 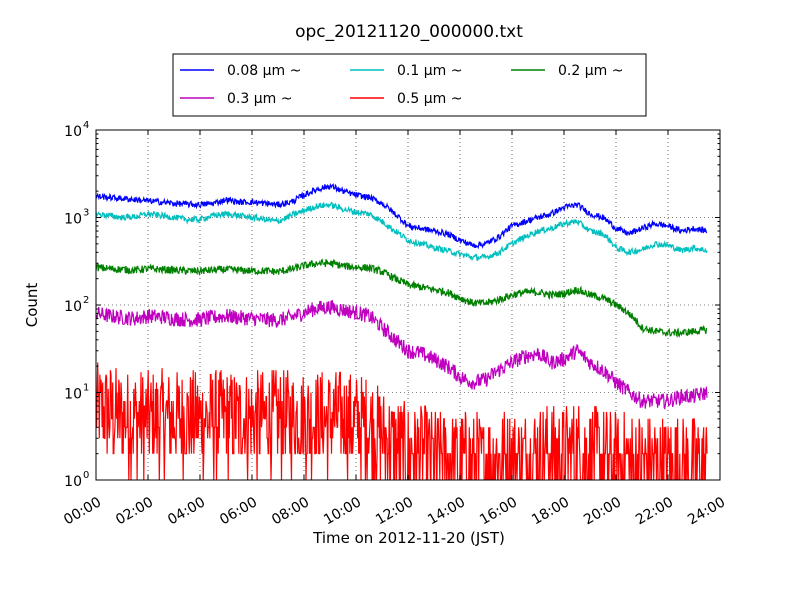 I want to click on y-tick-label: 10 0, so click(x=76, y=480).